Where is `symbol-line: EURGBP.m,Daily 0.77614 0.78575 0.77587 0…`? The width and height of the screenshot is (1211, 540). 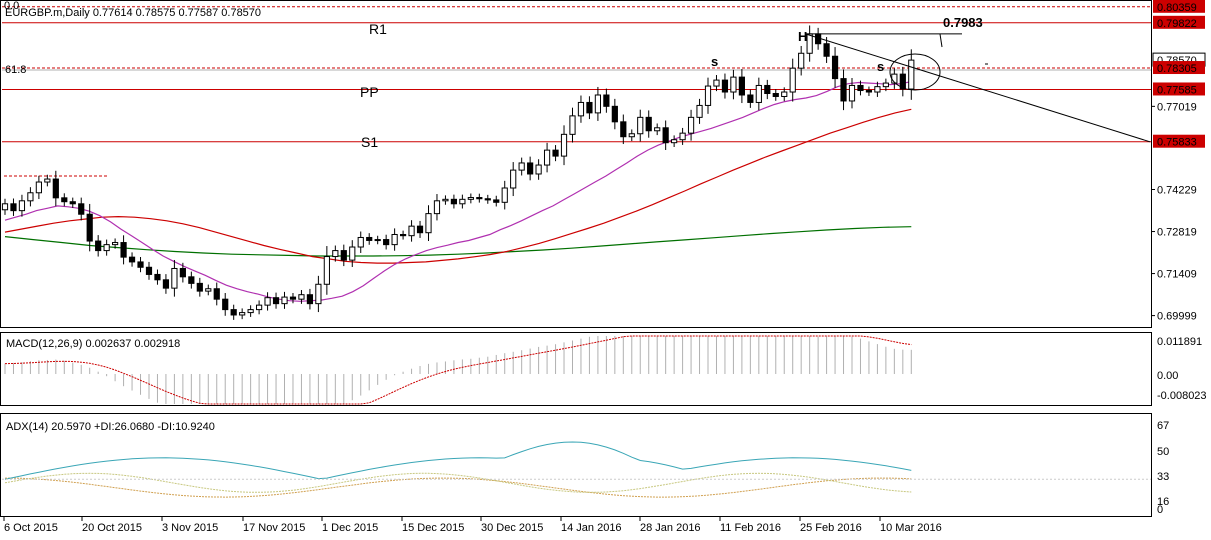
symbol-line: EURGBP.m,Daily 0.77614 0.78575 0.77587 0… is located at coordinates (133, 13).